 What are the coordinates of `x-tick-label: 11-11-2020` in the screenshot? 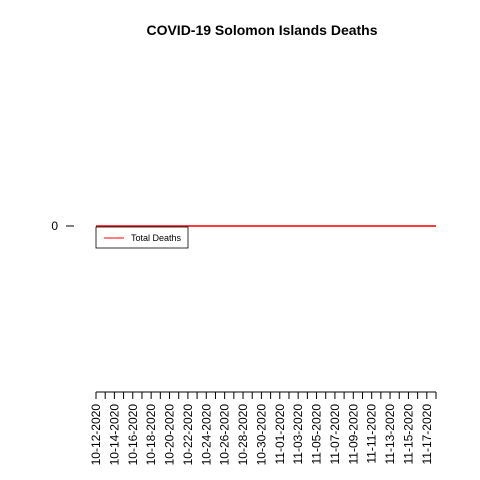 It's located at (372, 434).